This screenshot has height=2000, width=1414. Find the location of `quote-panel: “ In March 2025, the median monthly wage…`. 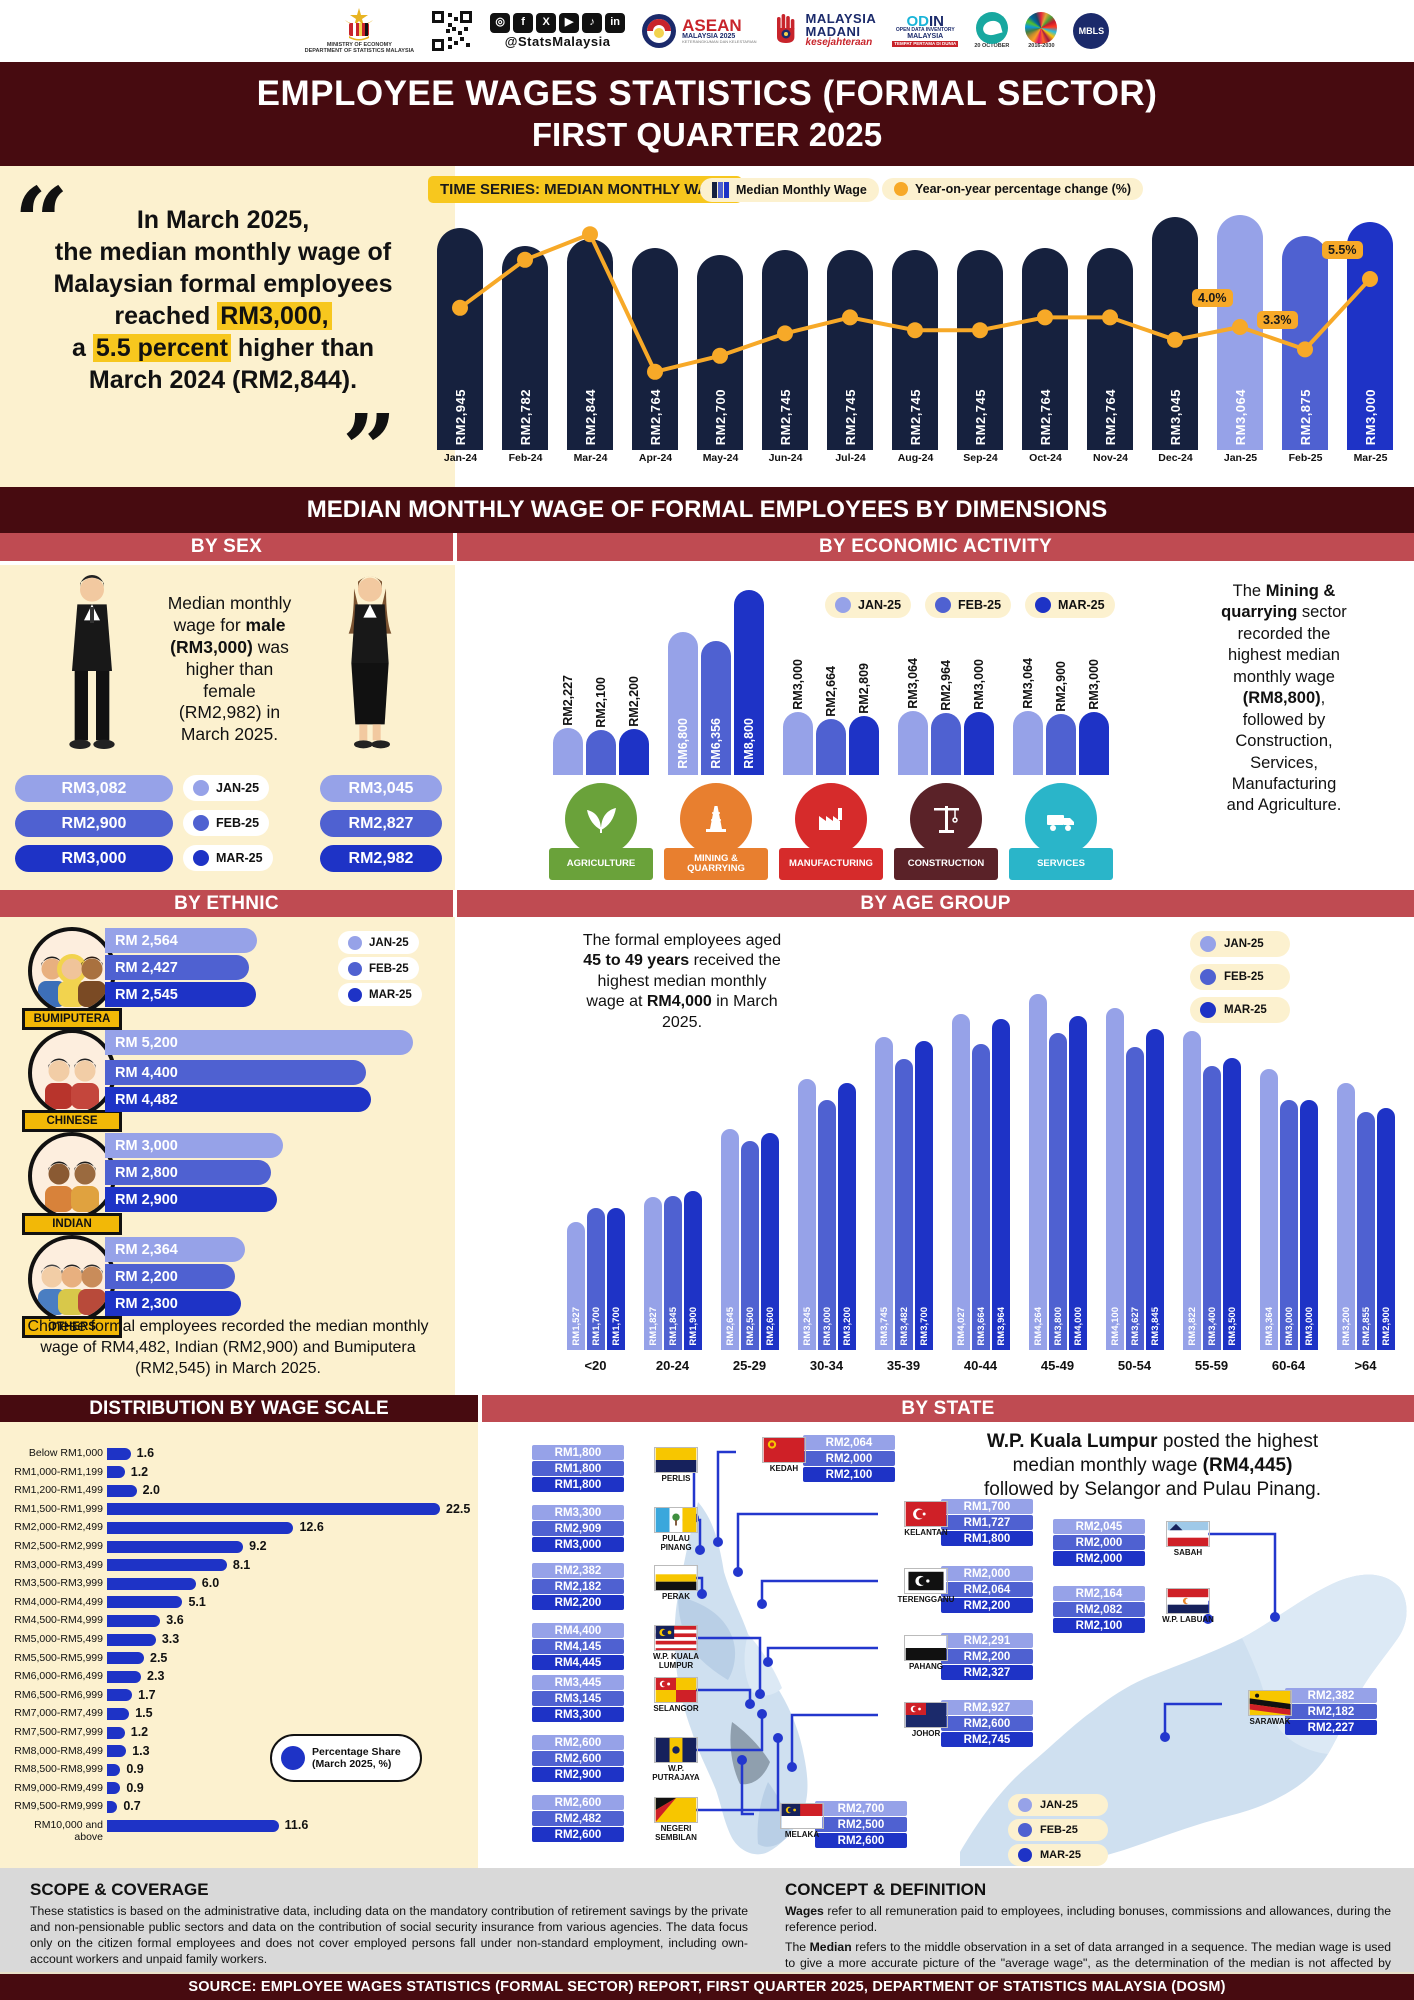

quote-panel: “ In March 2025, the median monthly wage… is located at coordinates (227, 335).